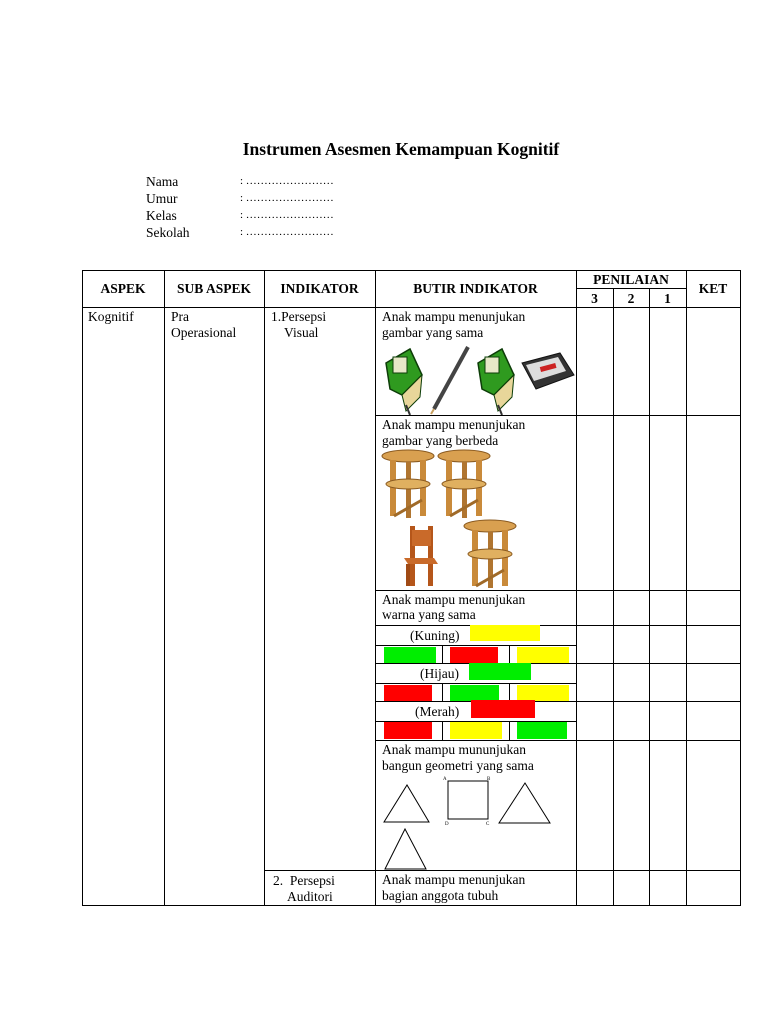  I want to click on header-score-3: 3, so click(594, 298).